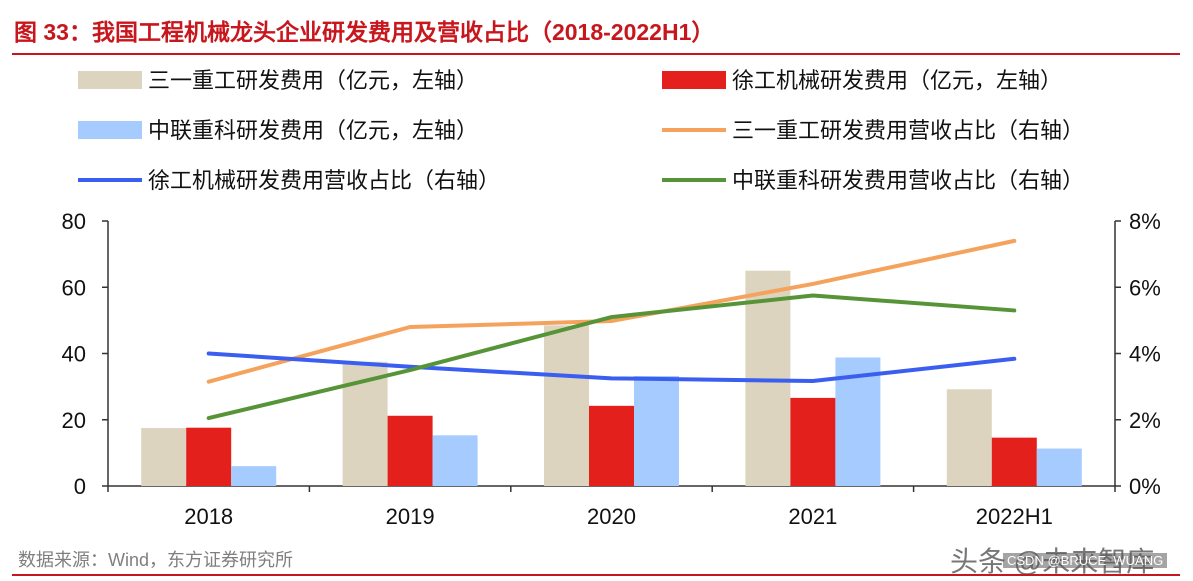 Image resolution: width=1193 pixels, height=581 pixels. What do you see at coordinates (1085, 560) in the screenshot?
I see `watermark-sub: CSDN @BRUCE_WUANG` at bounding box center [1085, 560].